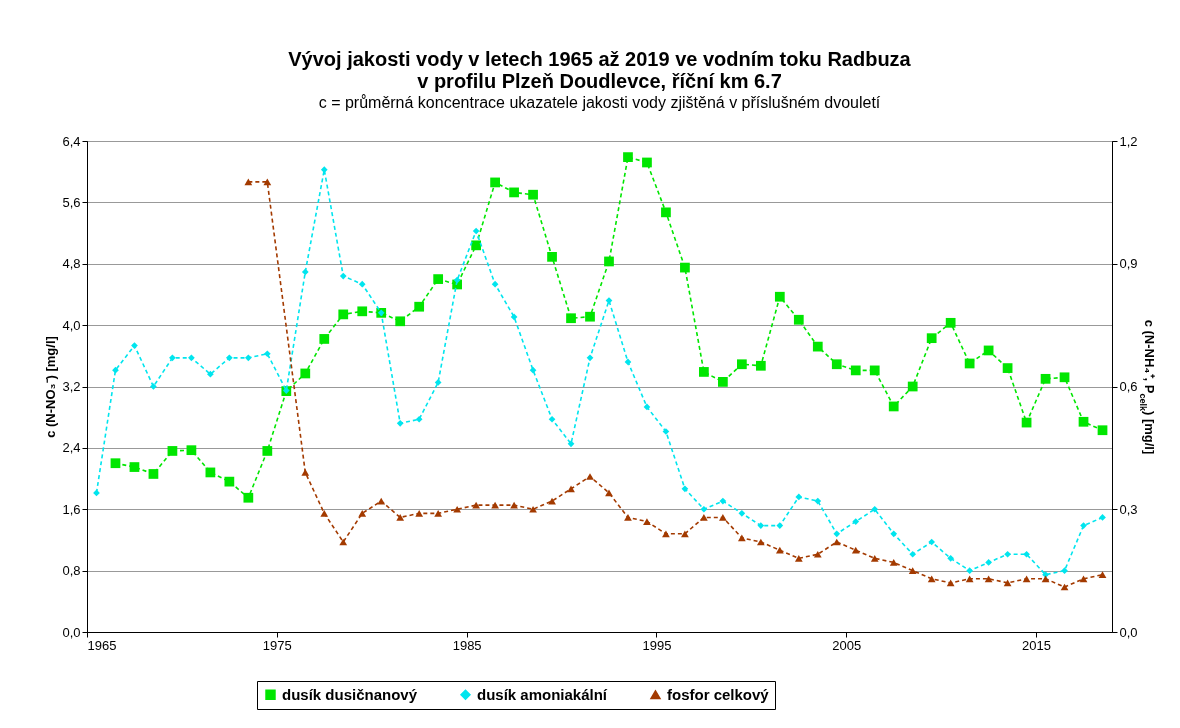  What do you see at coordinates (847, 645) in the screenshot?
I see `x-tick-label: 2005` at bounding box center [847, 645].